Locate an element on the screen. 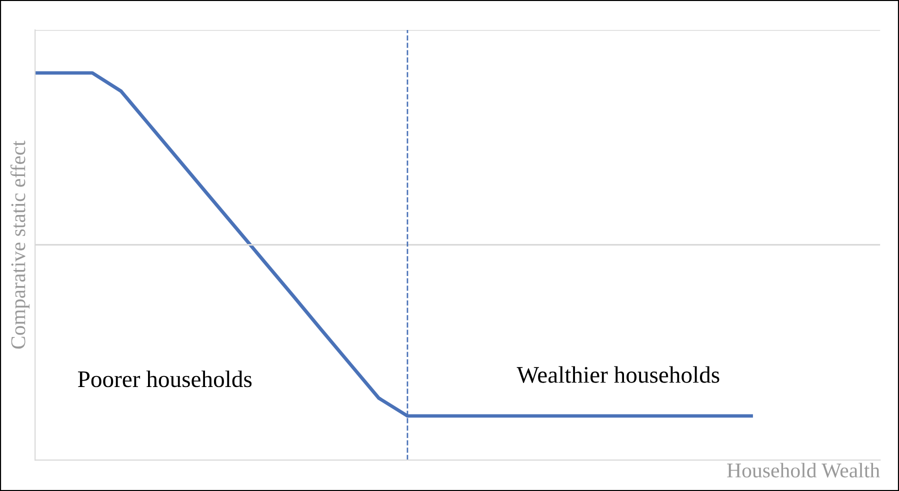  annotation: Wealthier households is located at coordinates (618, 375).